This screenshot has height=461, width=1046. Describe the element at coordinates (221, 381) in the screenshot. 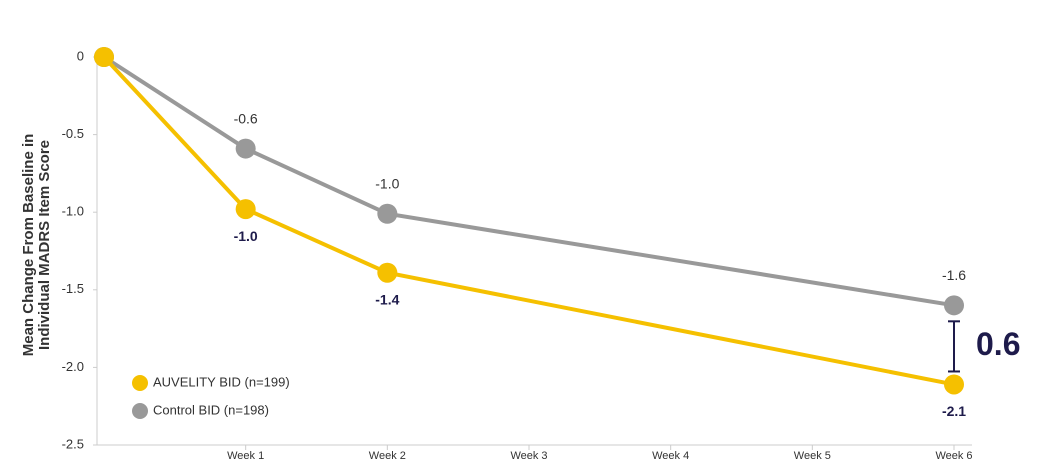

I see `legend-label: AUVELITY BID (n=199)` at that location.